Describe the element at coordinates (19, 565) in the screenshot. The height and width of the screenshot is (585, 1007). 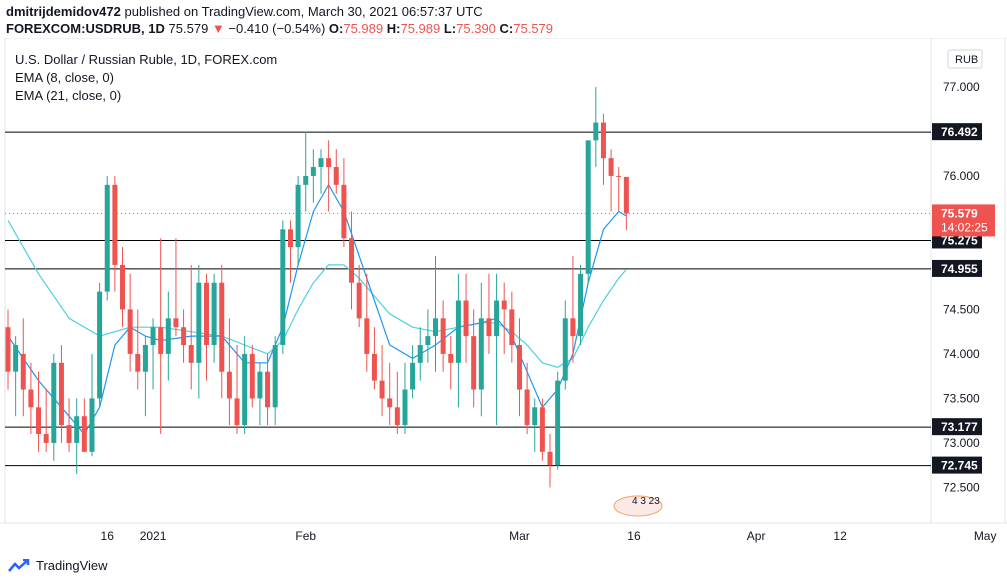
I see `tradingview-logo-icon` at that location.